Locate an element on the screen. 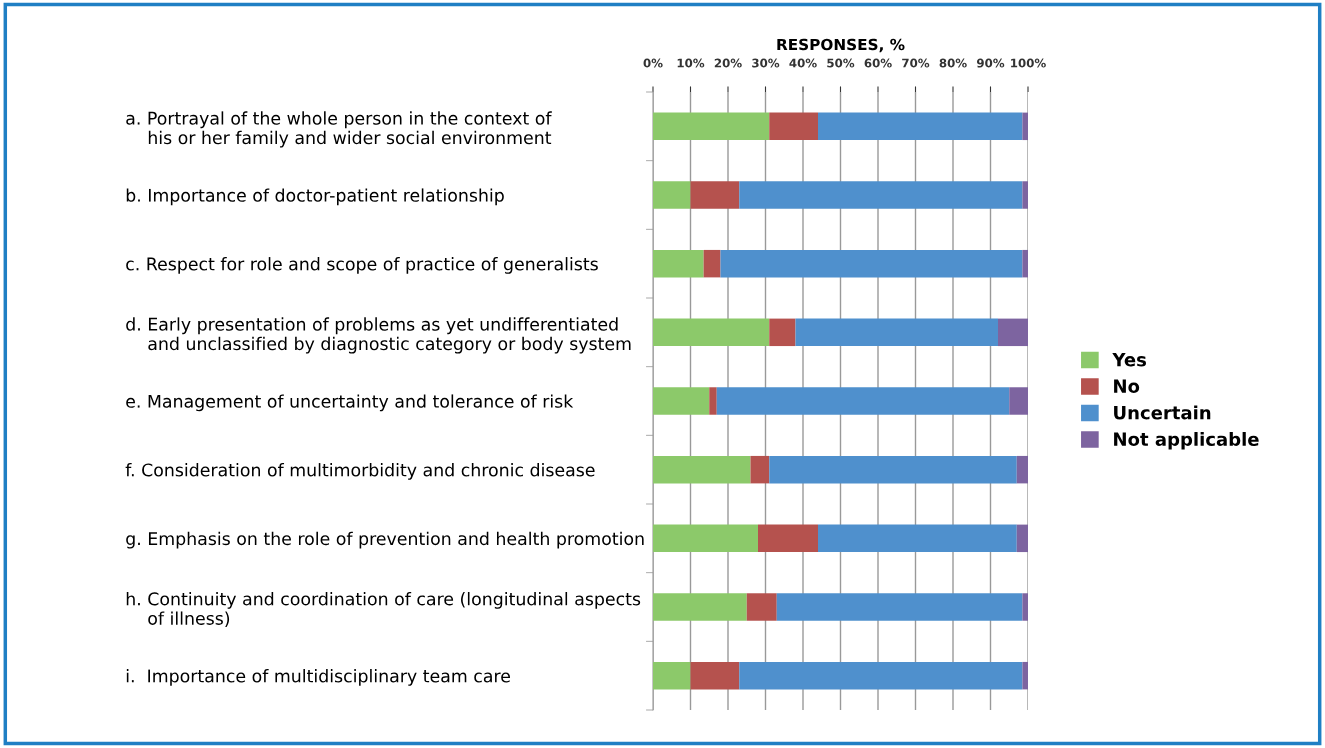 Image resolution: width=1325 pixels, height=748 pixels. y-tick-label: i. Importance of multidisciplinary team care is located at coordinates (318, 677).